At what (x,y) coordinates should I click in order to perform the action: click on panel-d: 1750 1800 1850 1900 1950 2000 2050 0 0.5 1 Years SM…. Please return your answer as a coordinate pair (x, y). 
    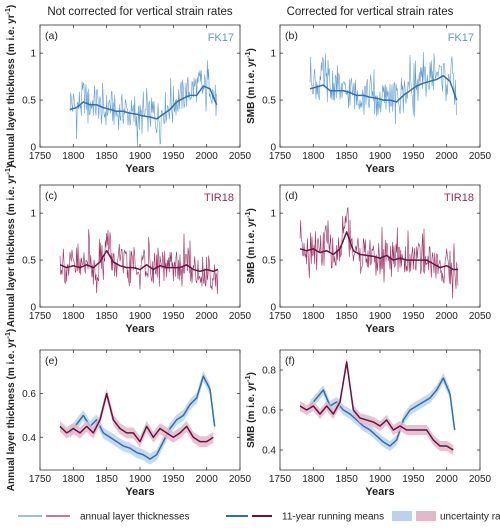
    Looking at the image, I should click on (368, 259).